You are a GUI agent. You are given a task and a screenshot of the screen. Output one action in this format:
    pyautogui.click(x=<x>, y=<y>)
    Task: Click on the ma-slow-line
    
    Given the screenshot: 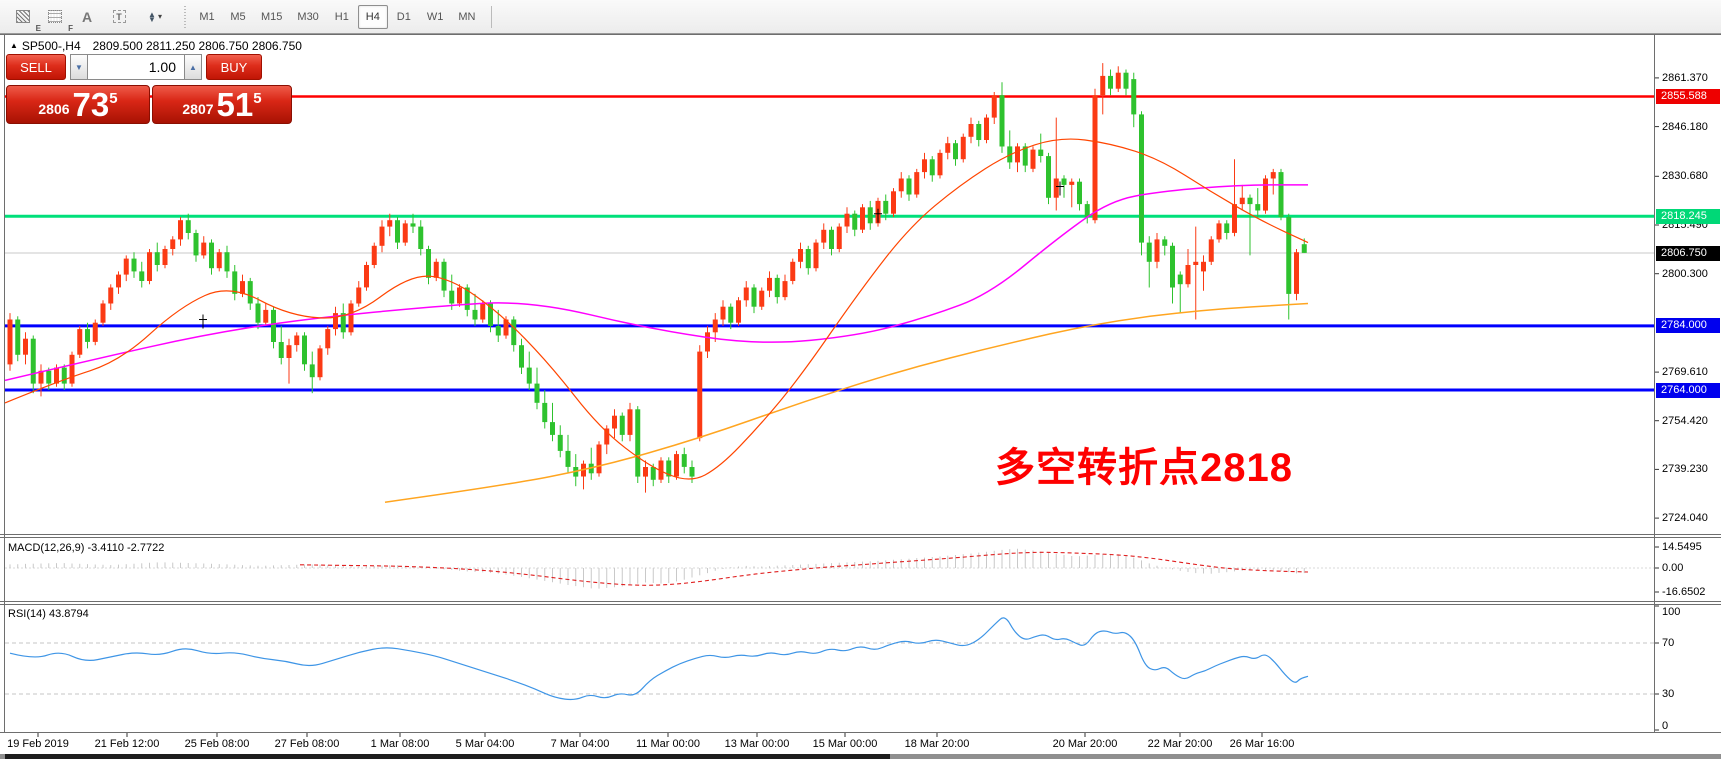 What is the action you would take?
    pyautogui.click(x=846, y=402)
    